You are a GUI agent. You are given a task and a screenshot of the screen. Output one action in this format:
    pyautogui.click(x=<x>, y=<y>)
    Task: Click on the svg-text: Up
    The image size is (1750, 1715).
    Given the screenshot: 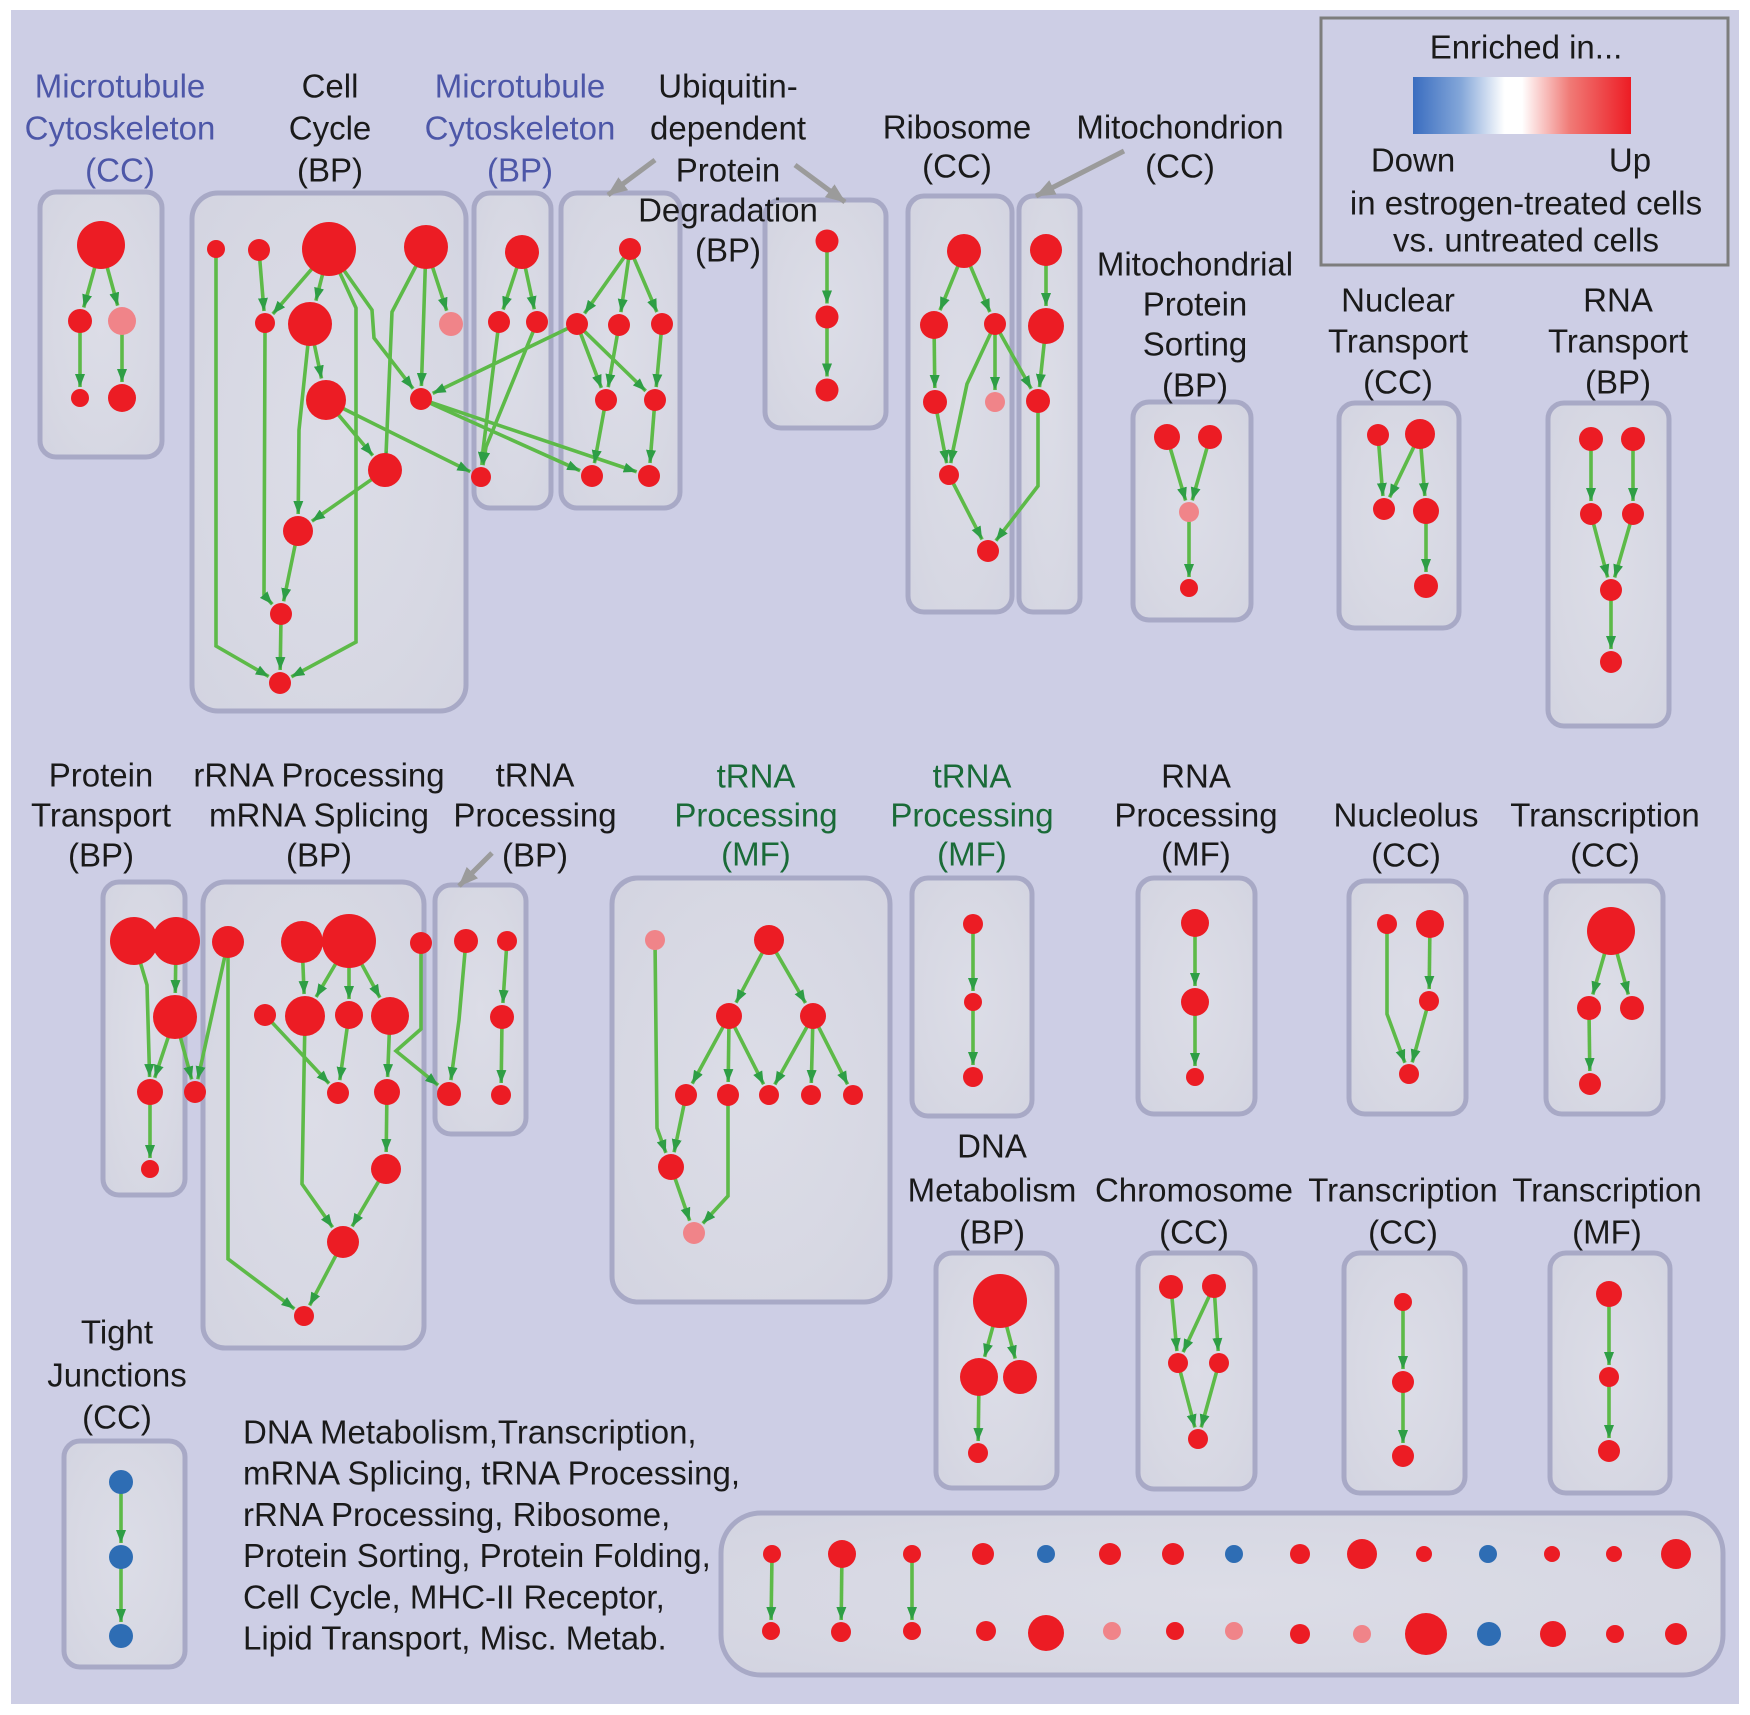 What is the action you would take?
    pyautogui.click(x=1630, y=160)
    